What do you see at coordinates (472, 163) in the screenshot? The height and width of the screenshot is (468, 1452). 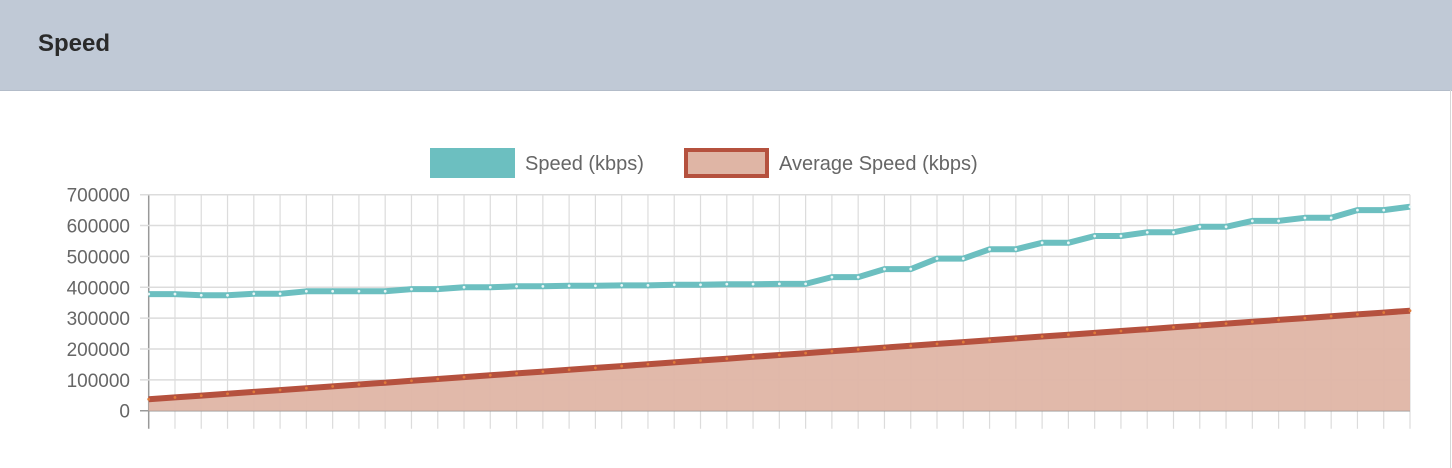 I see `legend-swatch-speed` at bounding box center [472, 163].